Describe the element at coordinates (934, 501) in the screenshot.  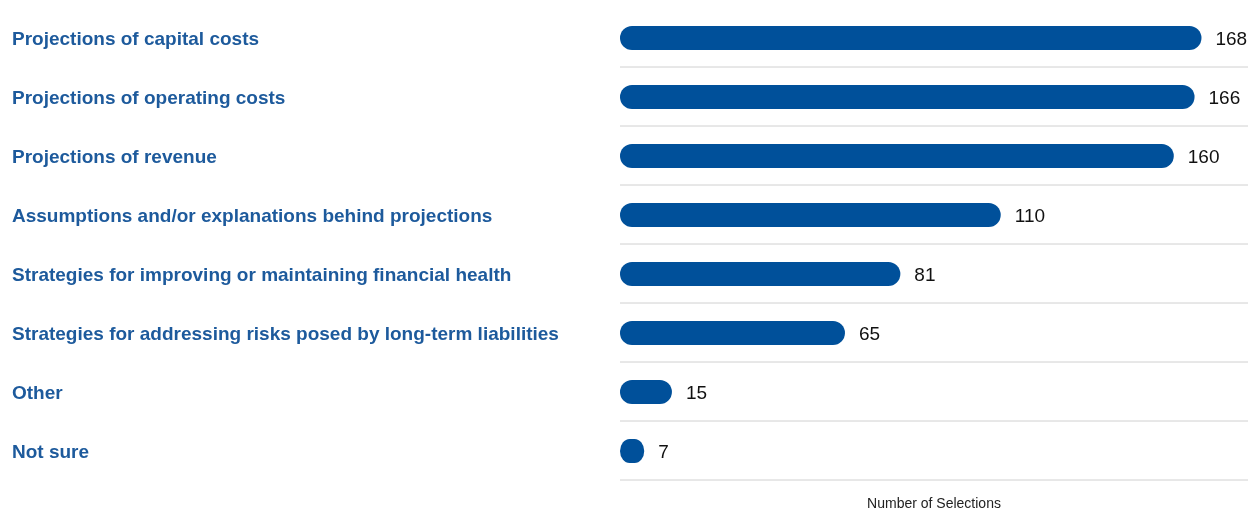
I see `x-axis-title: Number of Selections` at that location.